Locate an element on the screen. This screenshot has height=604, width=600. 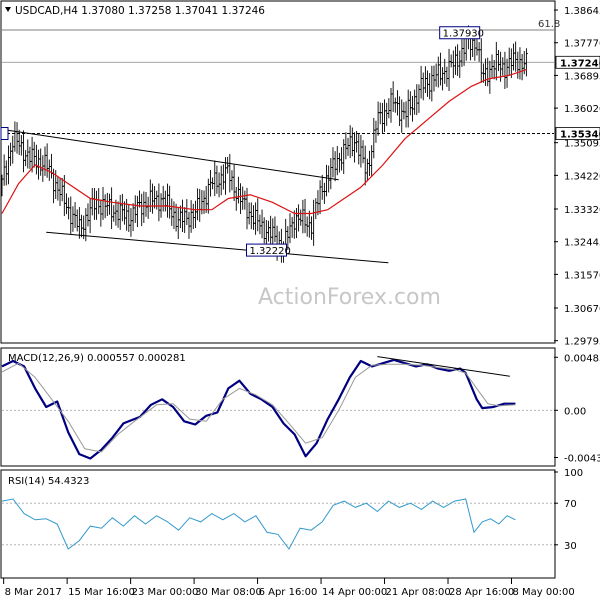
x-tick-label: 23 Mar 00:00 is located at coordinates (165, 592).